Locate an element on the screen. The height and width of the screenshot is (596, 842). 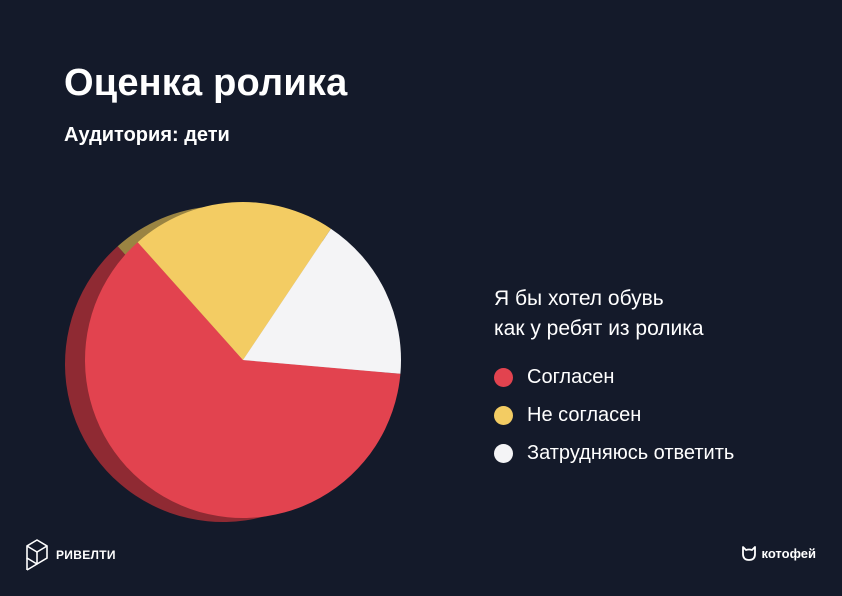
chart-title: Я бы хотел обувь как у ребят из ролика is located at coordinates (659, 314).